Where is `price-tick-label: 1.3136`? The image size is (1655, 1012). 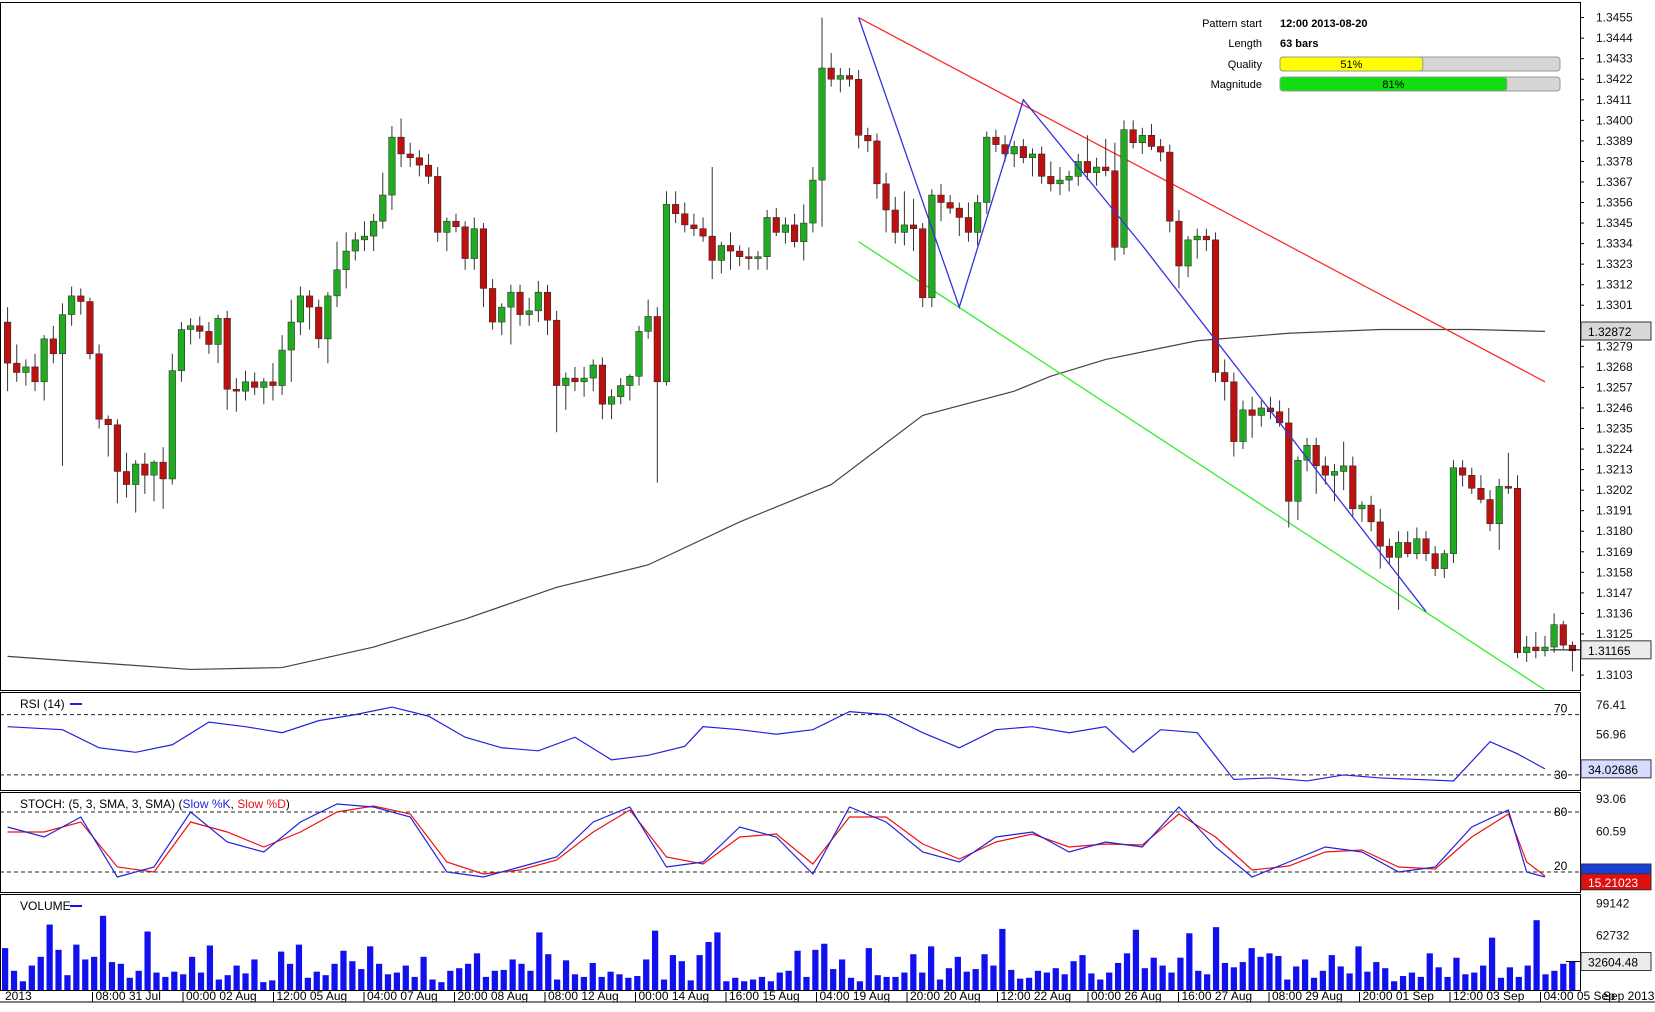
price-tick-label: 1.3136 is located at coordinates (1614, 613).